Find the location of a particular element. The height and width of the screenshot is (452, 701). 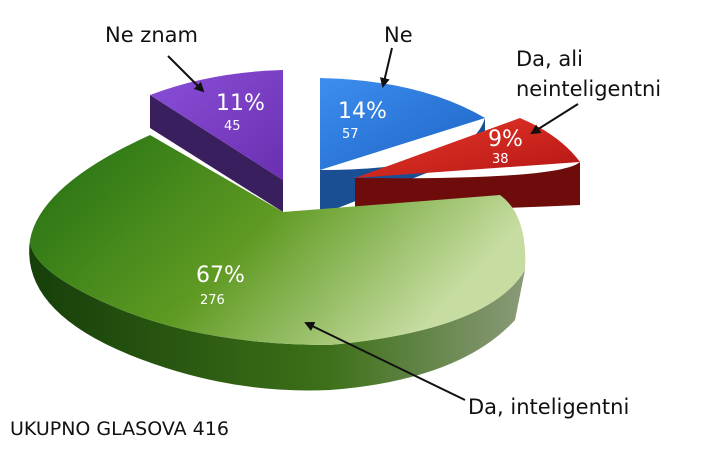

slice-percent-da-ali-neinteligentni: 9% is located at coordinates (505, 139).